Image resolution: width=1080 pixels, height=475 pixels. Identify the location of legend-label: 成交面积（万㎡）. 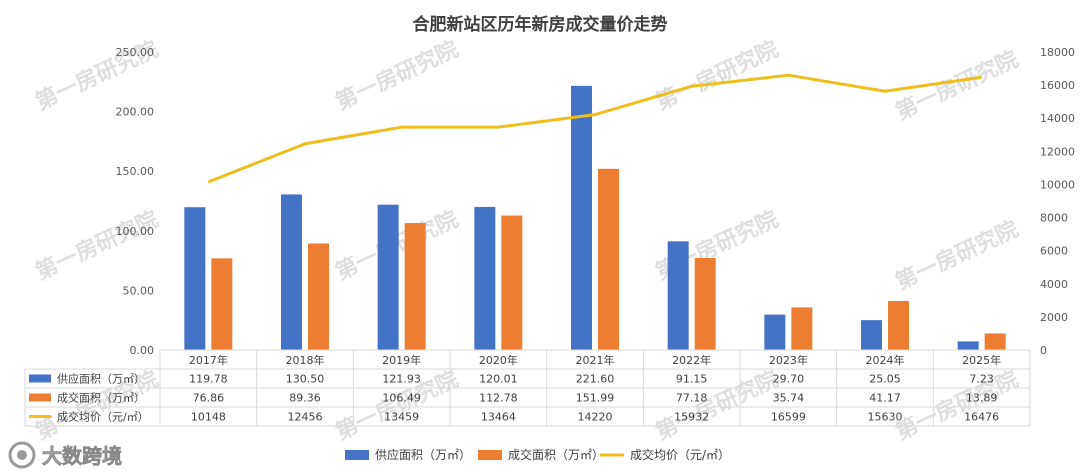
(556, 454).